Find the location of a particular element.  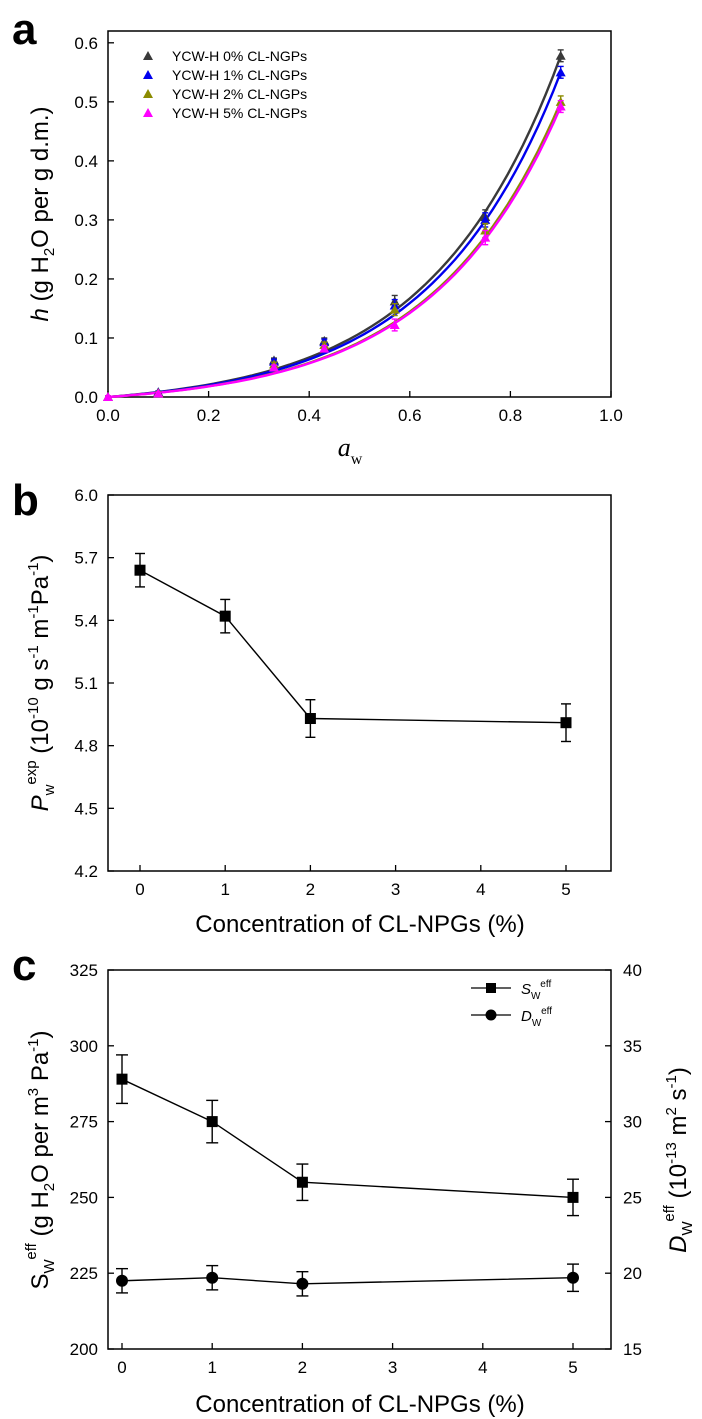

y-tick-label-left: 275 is located at coordinates (84, 1122).